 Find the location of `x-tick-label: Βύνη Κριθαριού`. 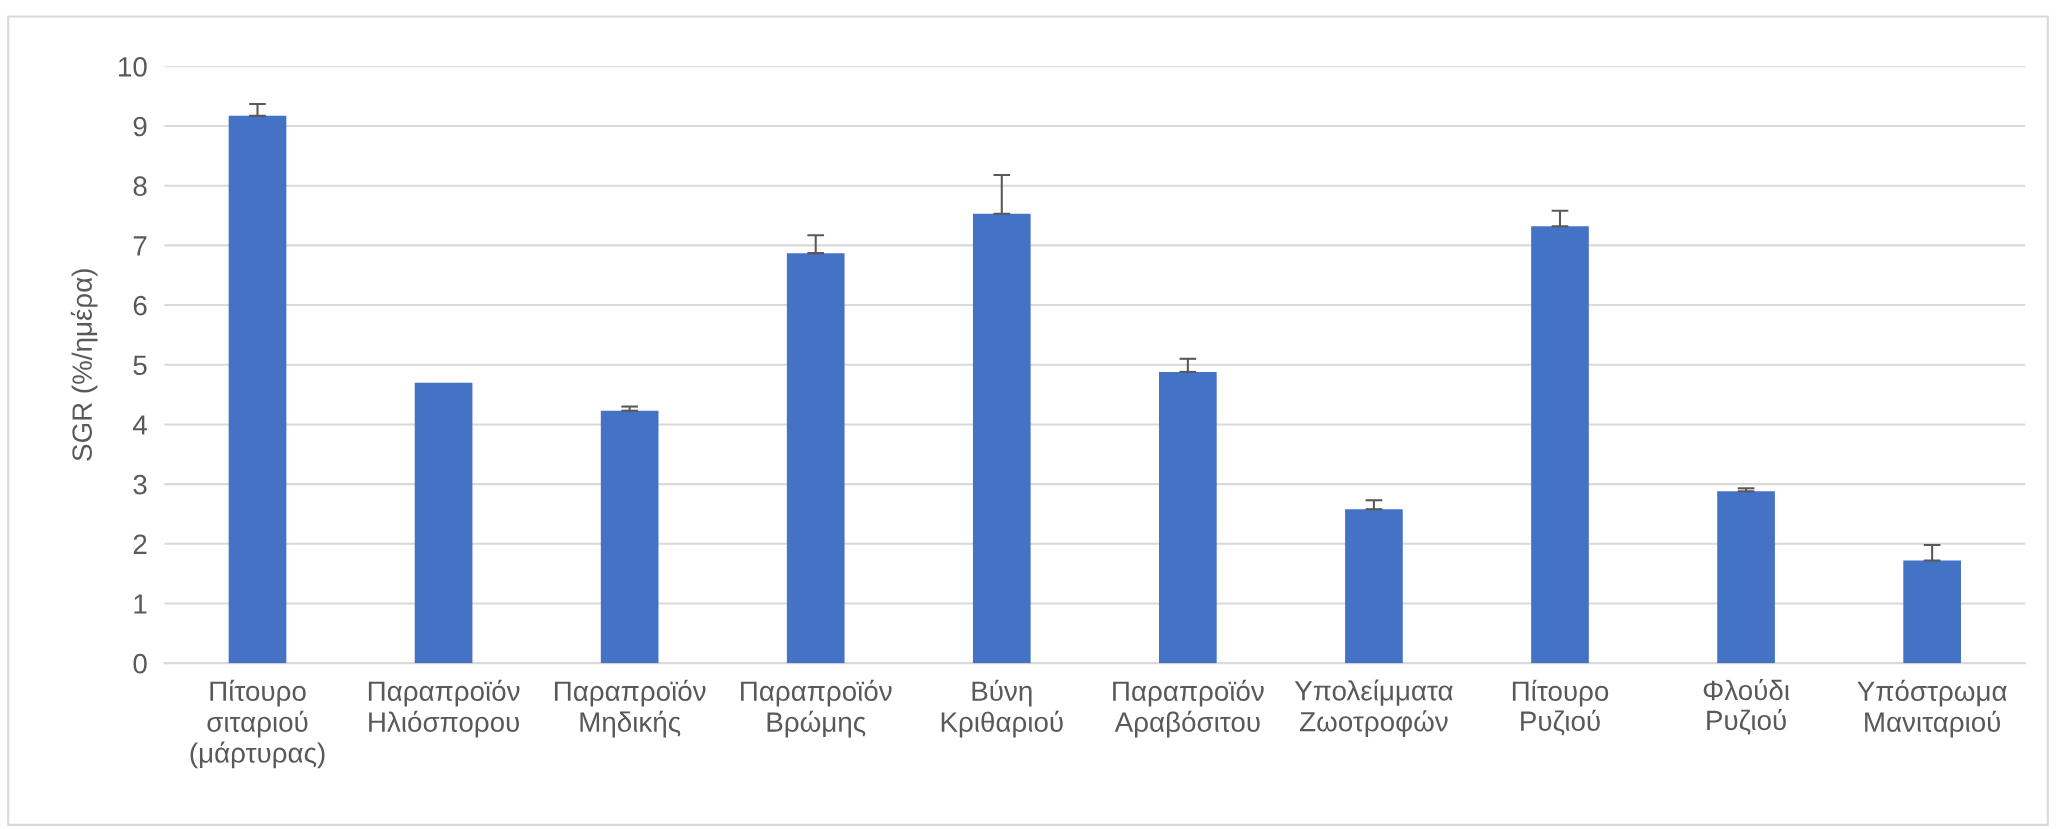

x-tick-label: Βύνη Κριθαριού is located at coordinates (1002, 708).